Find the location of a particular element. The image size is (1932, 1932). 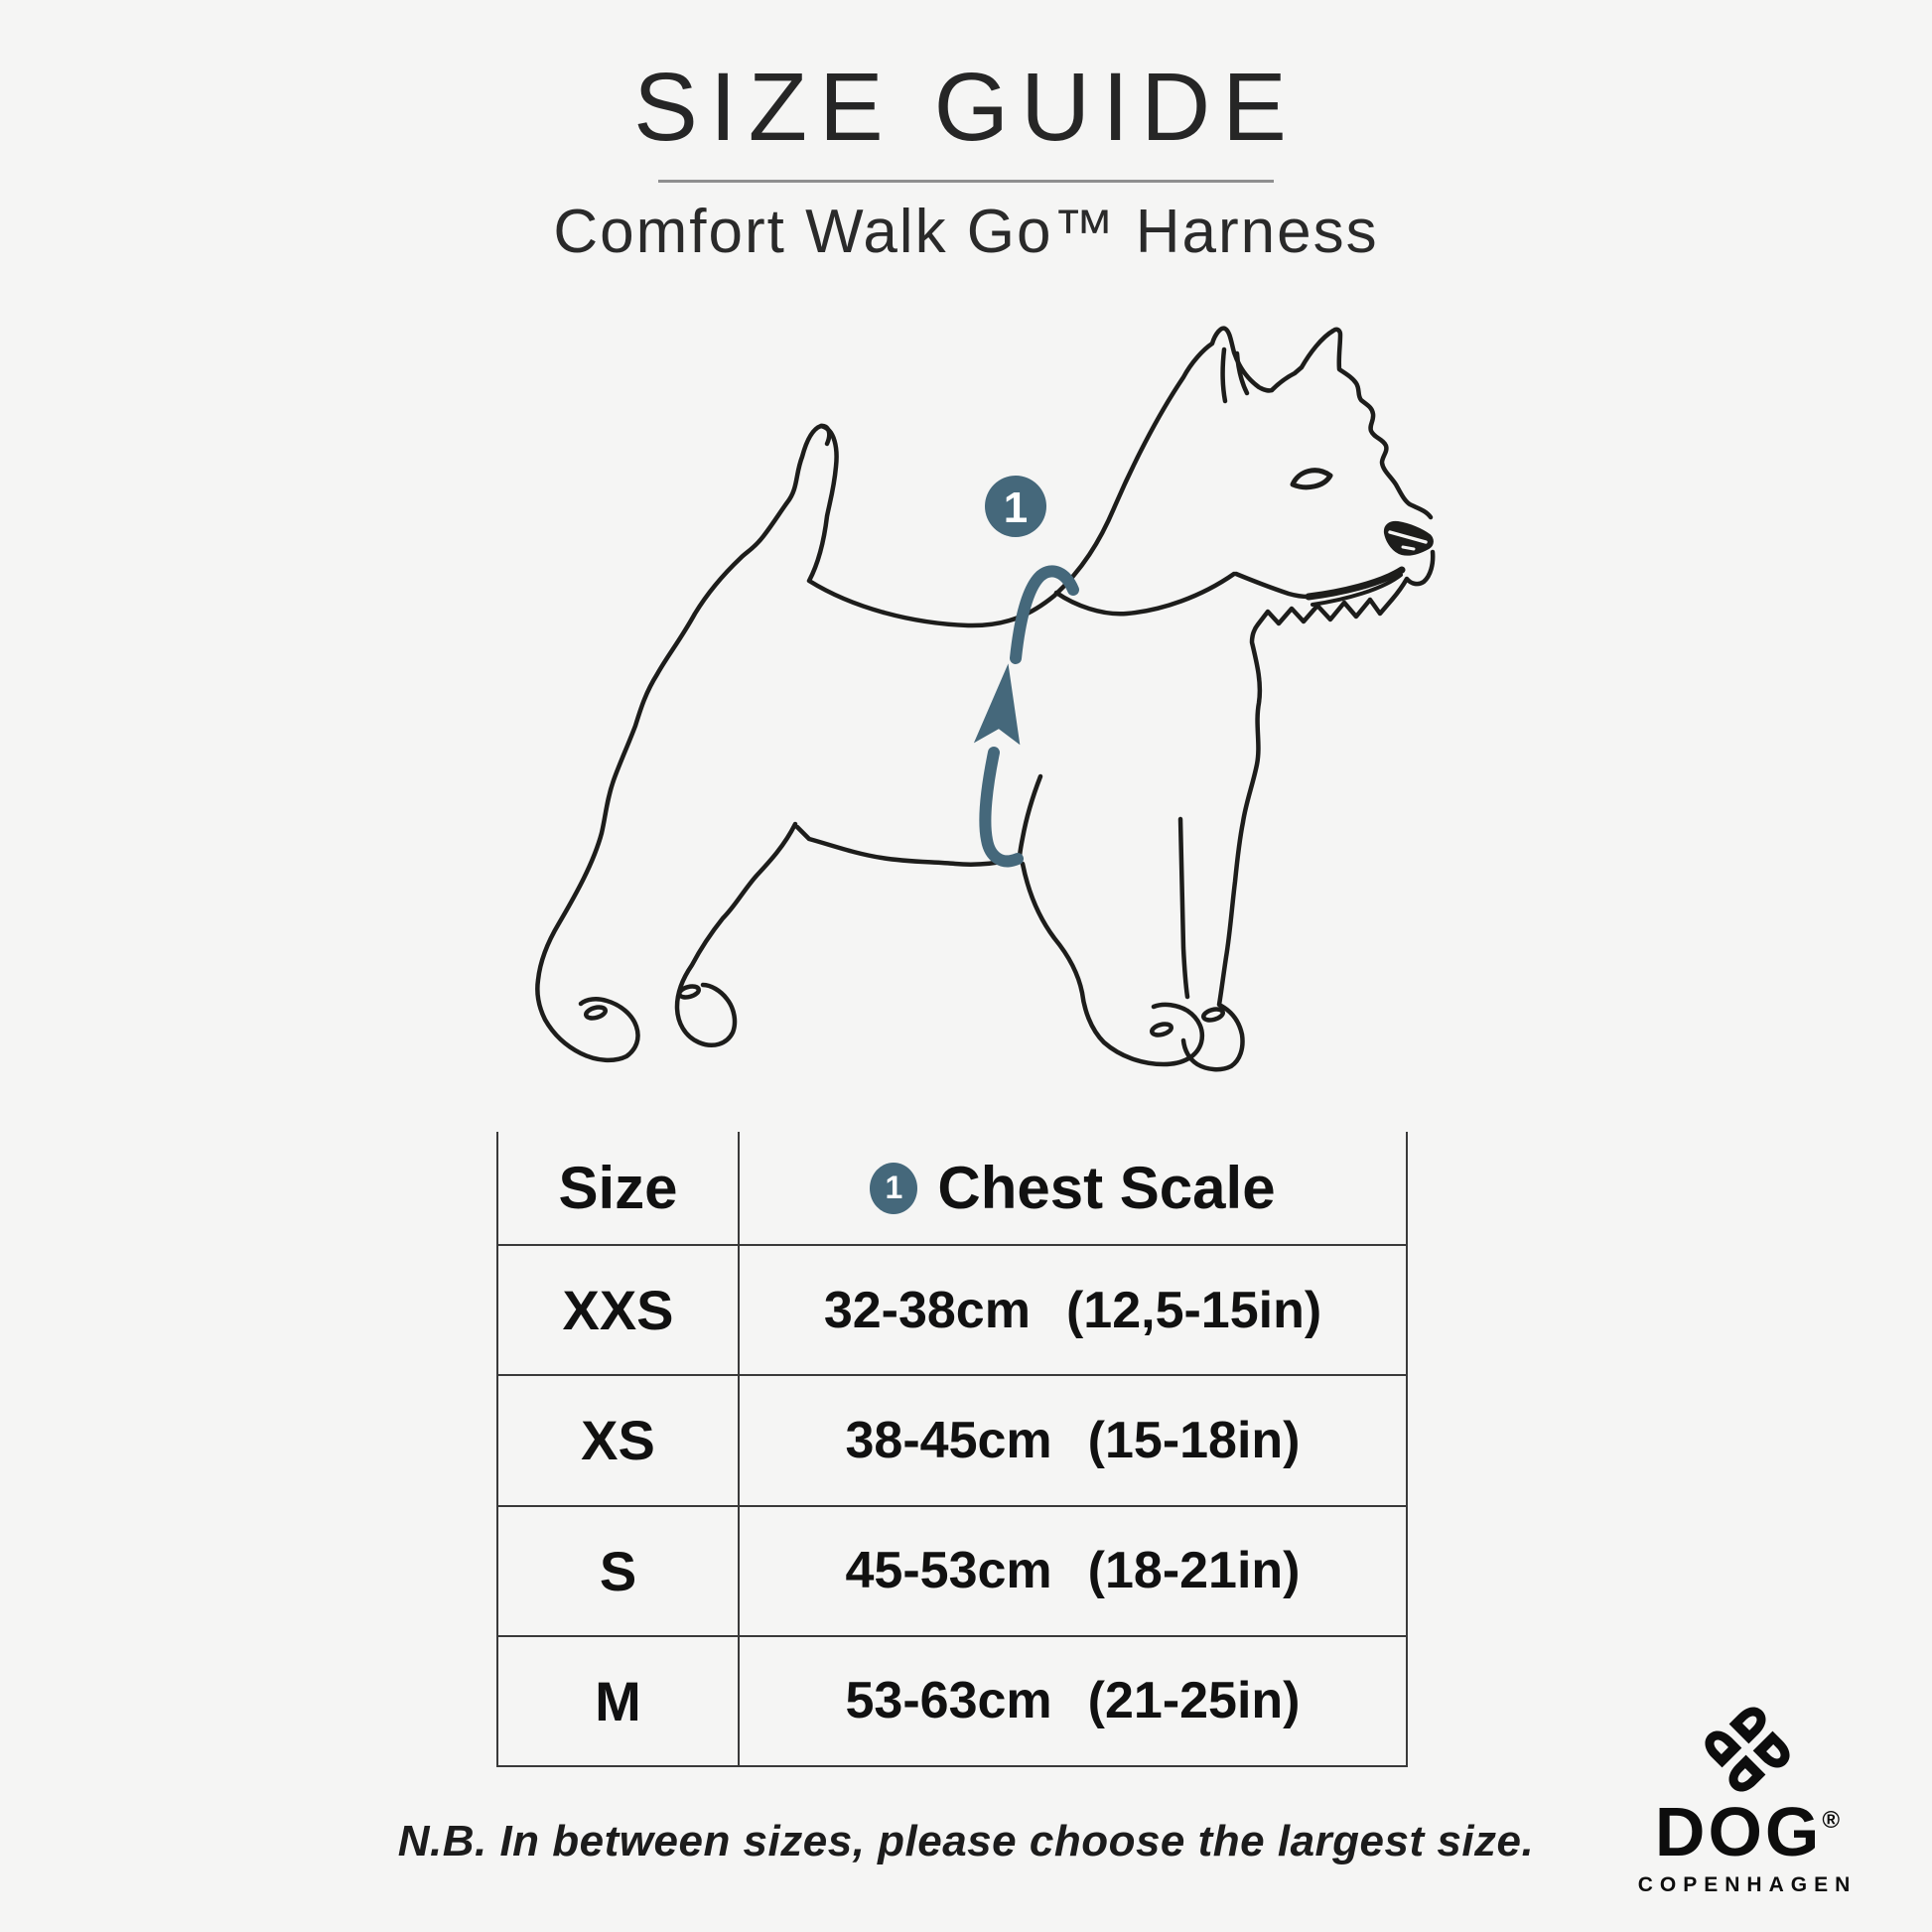

table-row-size-s: S is located at coordinates (618, 1570).